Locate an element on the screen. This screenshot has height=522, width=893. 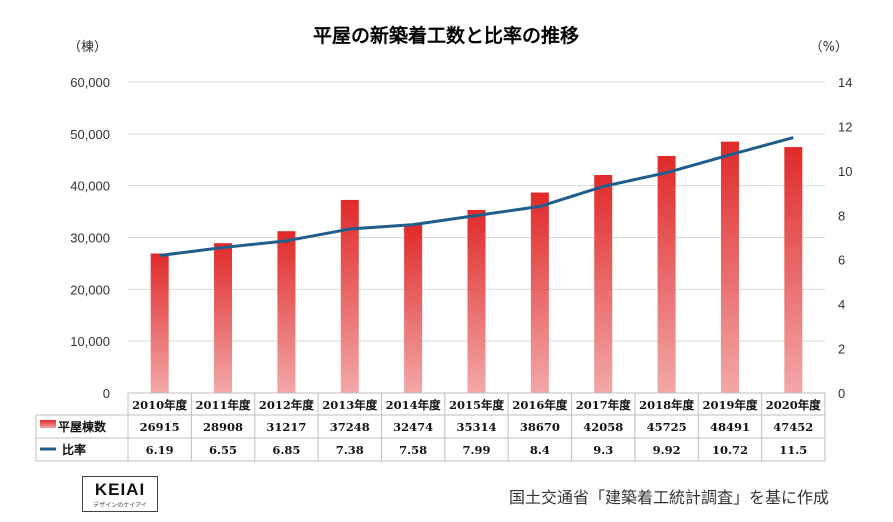
line-value-label: 11.5 is located at coordinates (793, 450).